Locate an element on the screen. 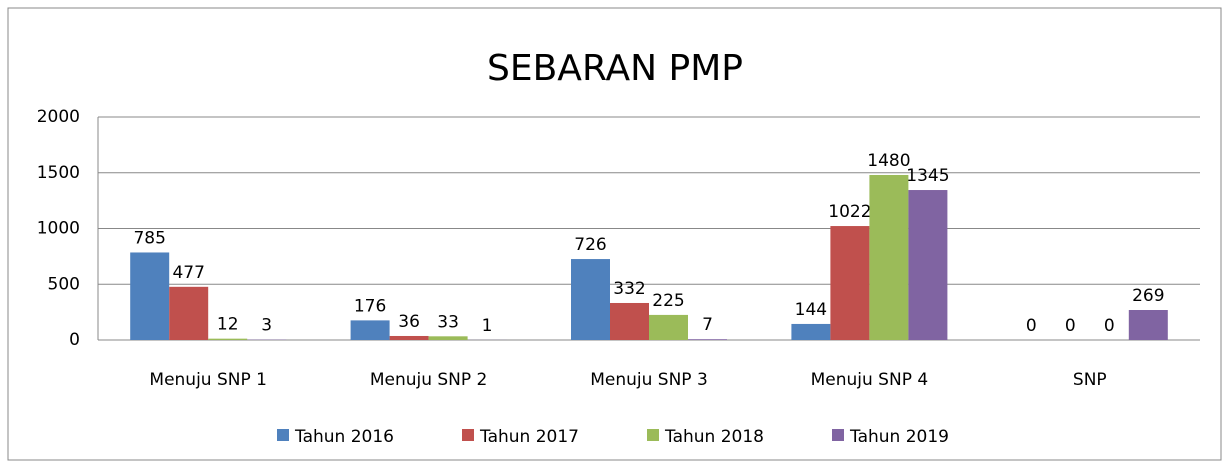  y-tick-label: 500 is located at coordinates (64, 284).